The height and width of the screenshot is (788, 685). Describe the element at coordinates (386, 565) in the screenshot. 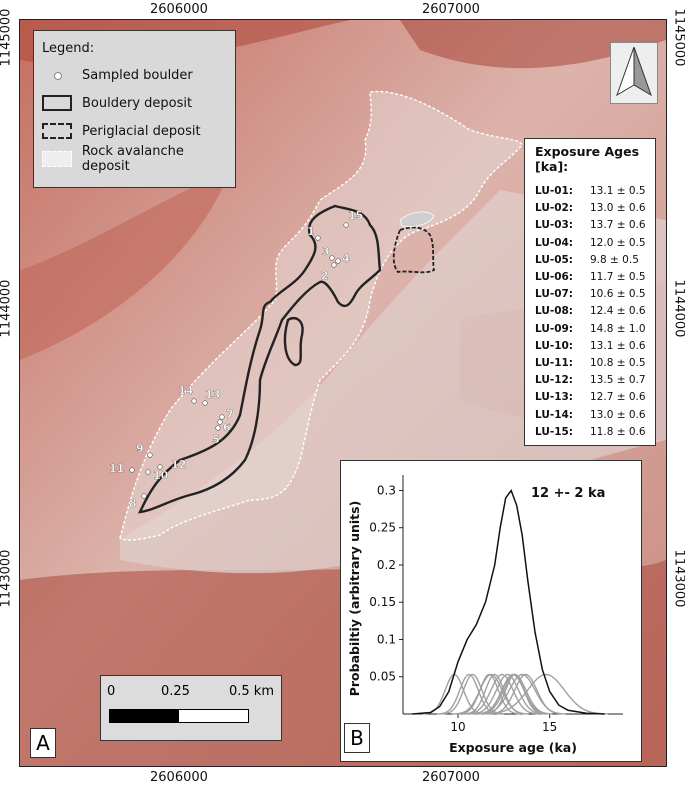

I see `y-tick-label: 0.2` at that location.